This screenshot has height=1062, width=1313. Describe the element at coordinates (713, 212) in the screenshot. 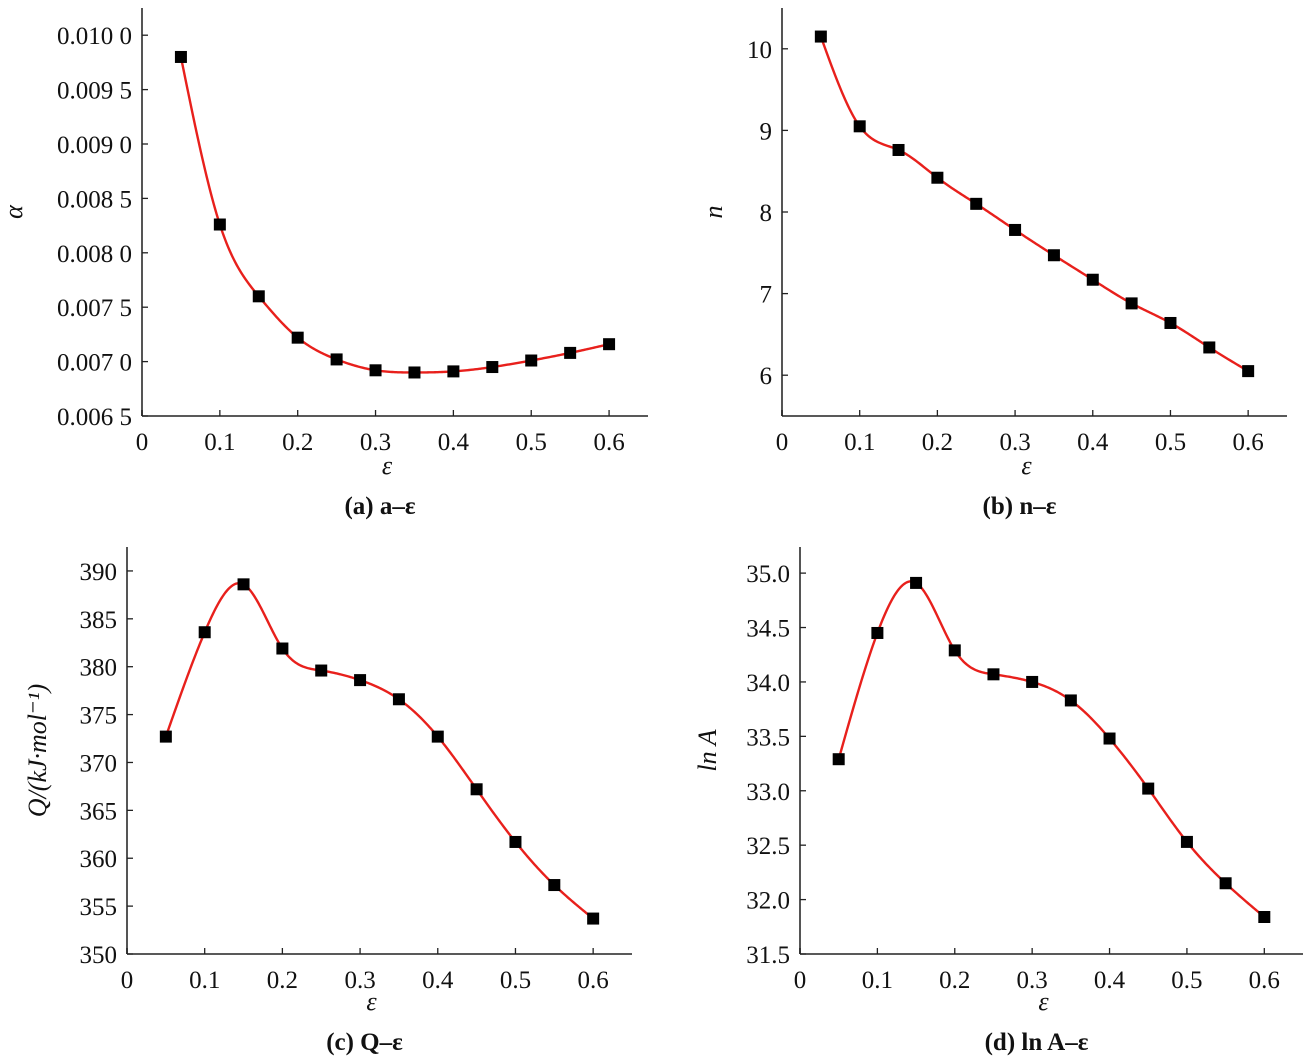

I see `y-axis-label: n` at that location.